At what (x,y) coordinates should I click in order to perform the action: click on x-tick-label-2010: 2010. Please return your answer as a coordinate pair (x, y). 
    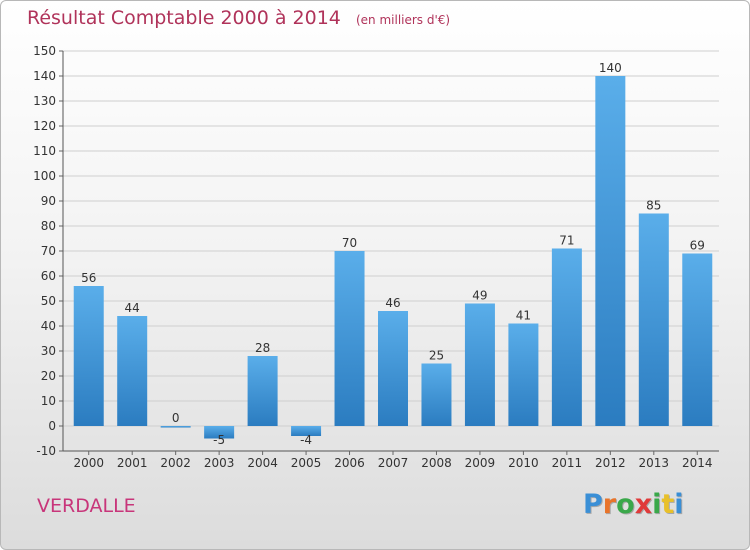
    Looking at the image, I should click on (523, 463).